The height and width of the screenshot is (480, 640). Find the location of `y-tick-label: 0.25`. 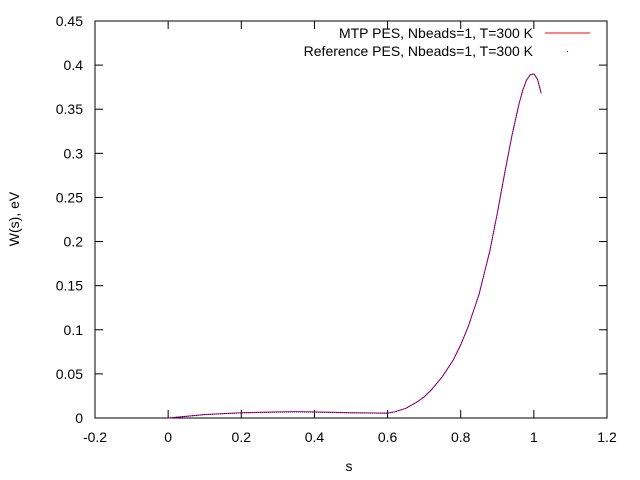

y-tick-label: 0.25 is located at coordinates (69, 197).